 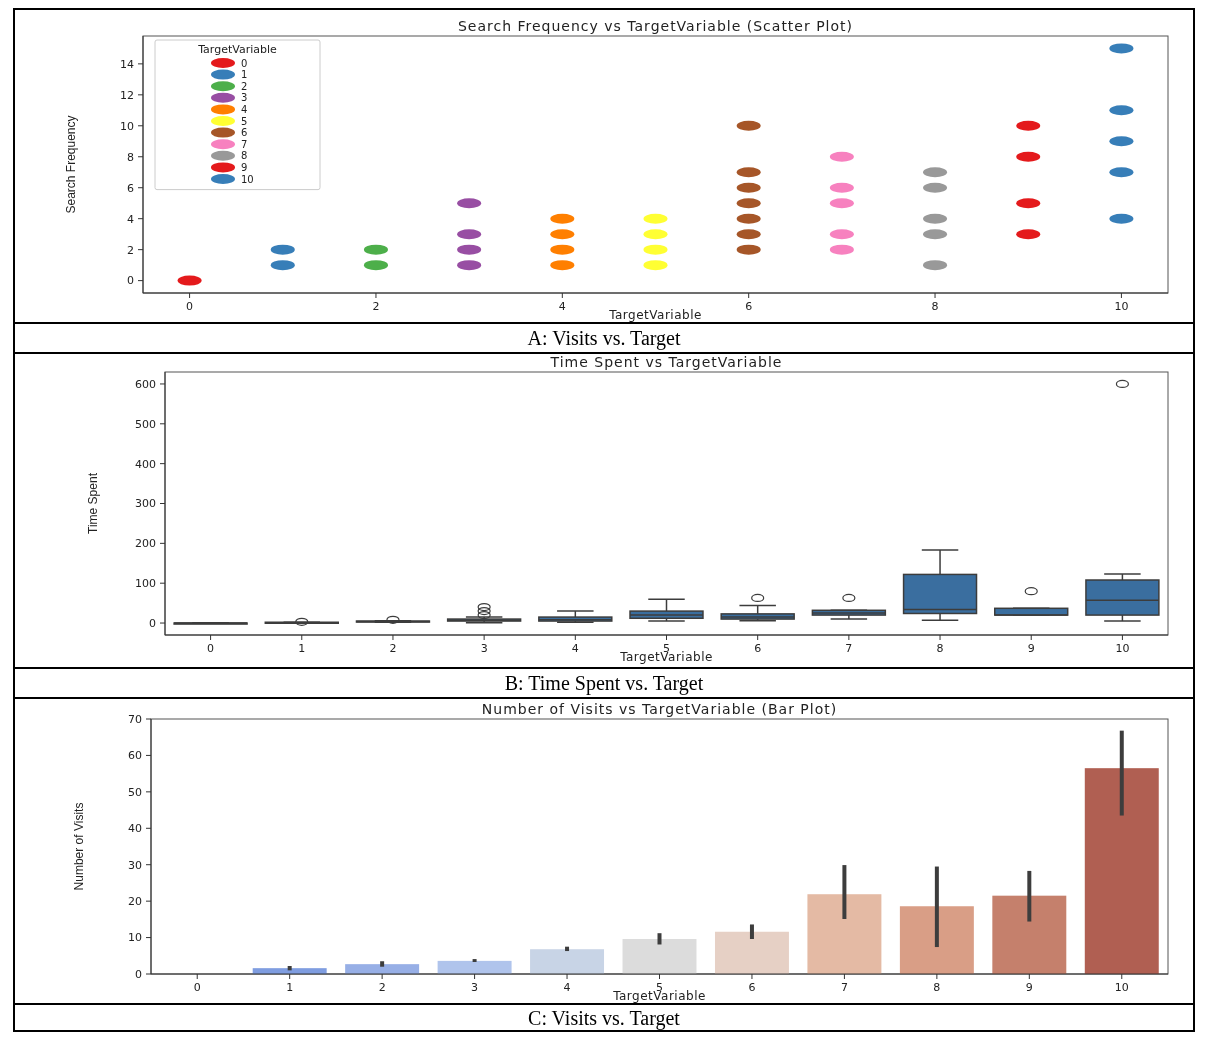 I want to click on y-tick-label: 40, so click(x=135, y=829).